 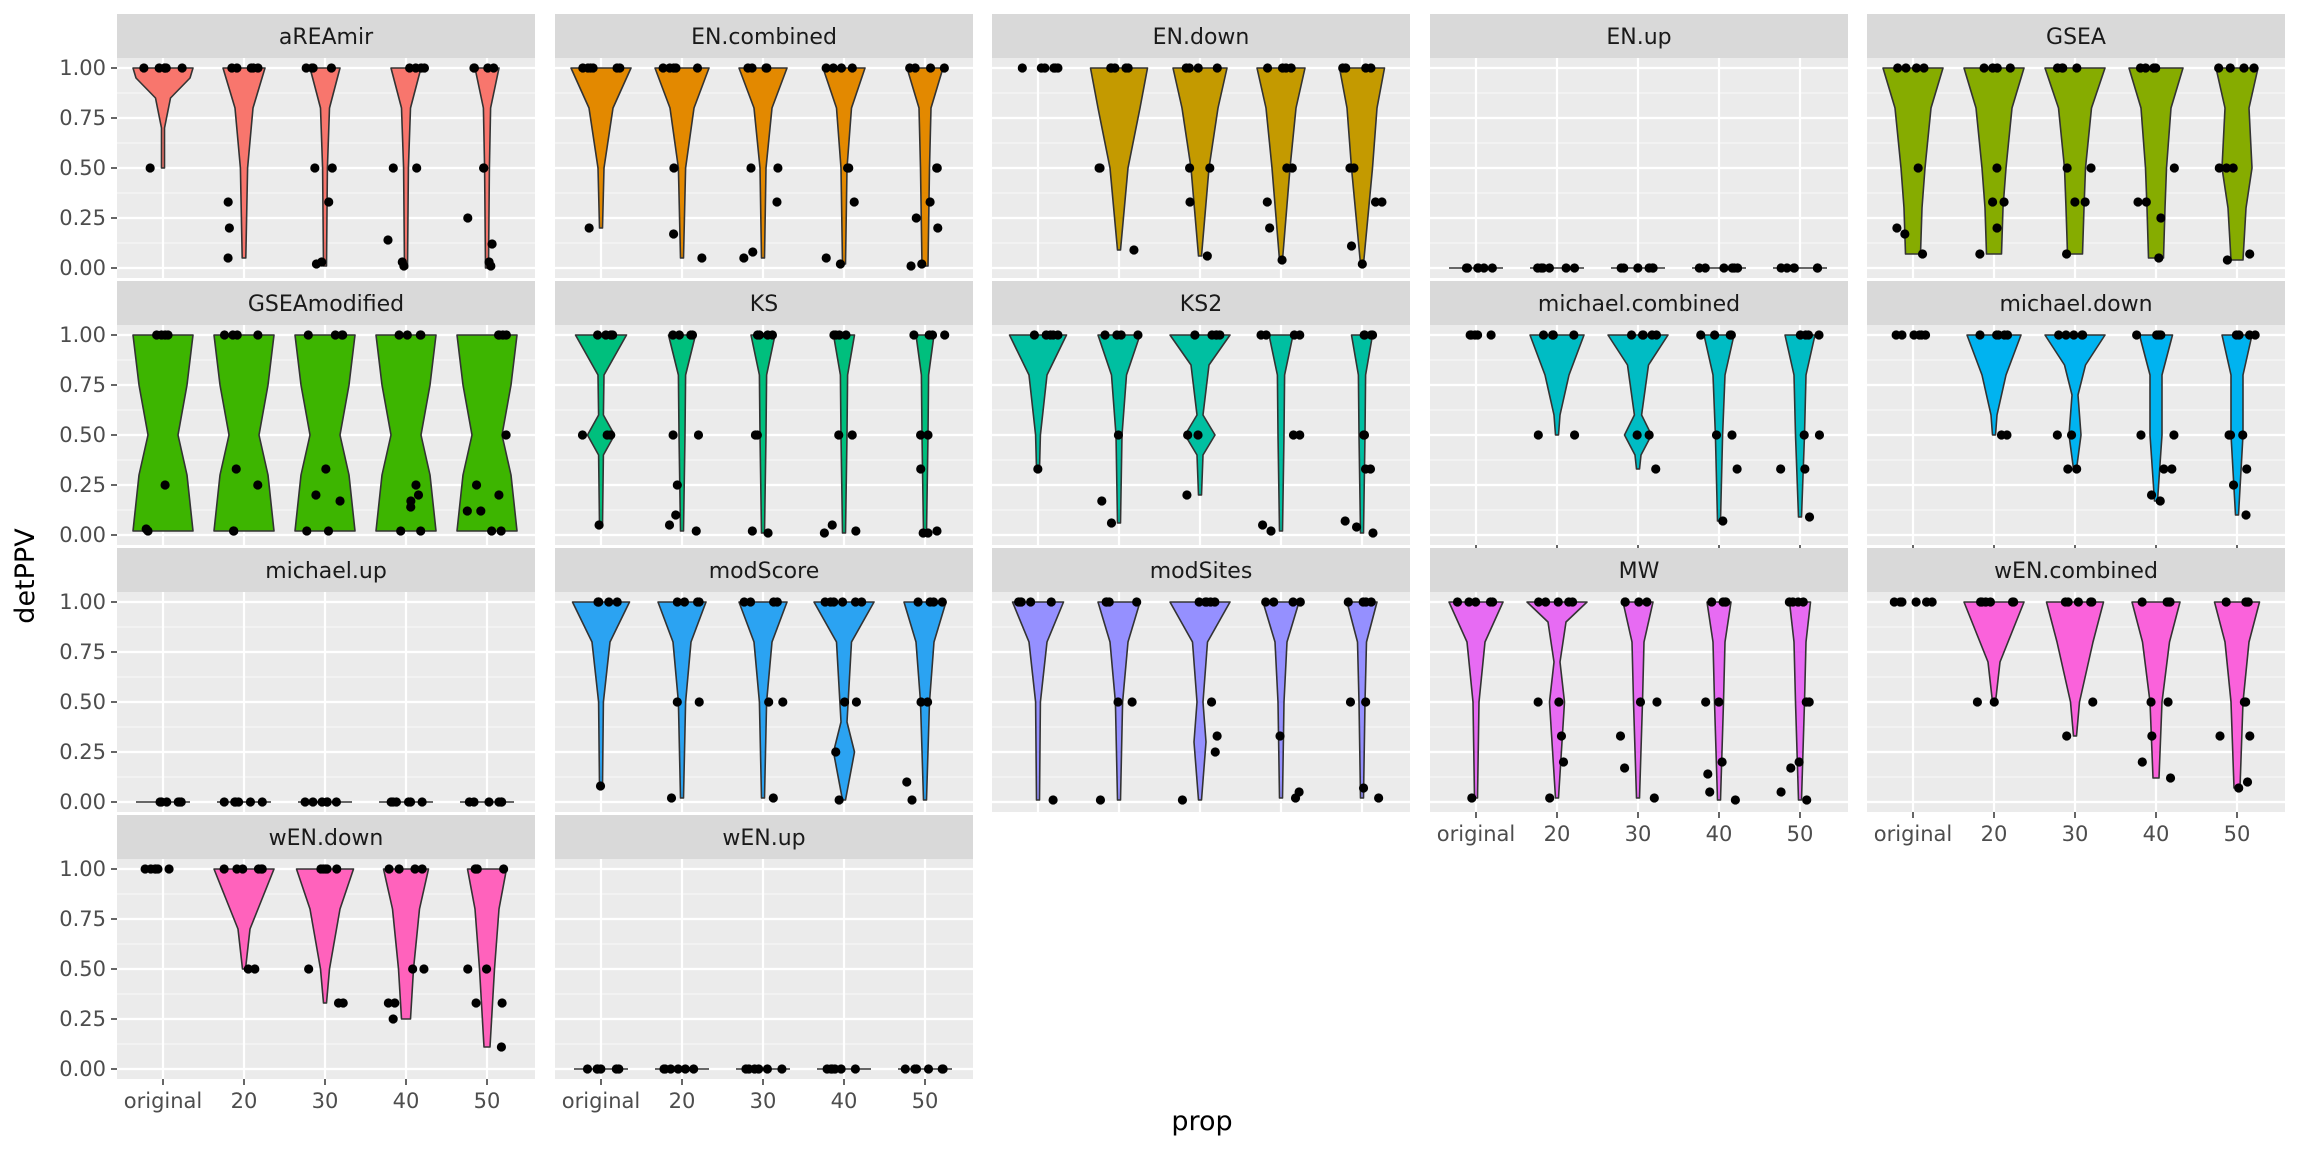 What do you see at coordinates (1201, 146) in the screenshot?
I see `facet-panel: EN.down` at bounding box center [1201, 146].